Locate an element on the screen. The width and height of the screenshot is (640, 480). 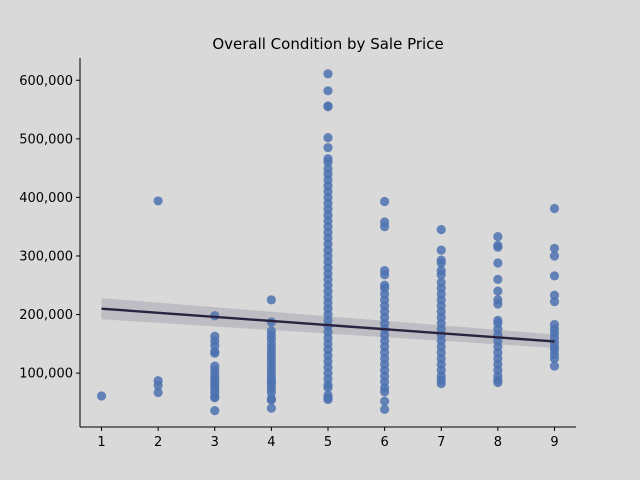
x-tick-label: 5 is located at coordinates (328, 442).